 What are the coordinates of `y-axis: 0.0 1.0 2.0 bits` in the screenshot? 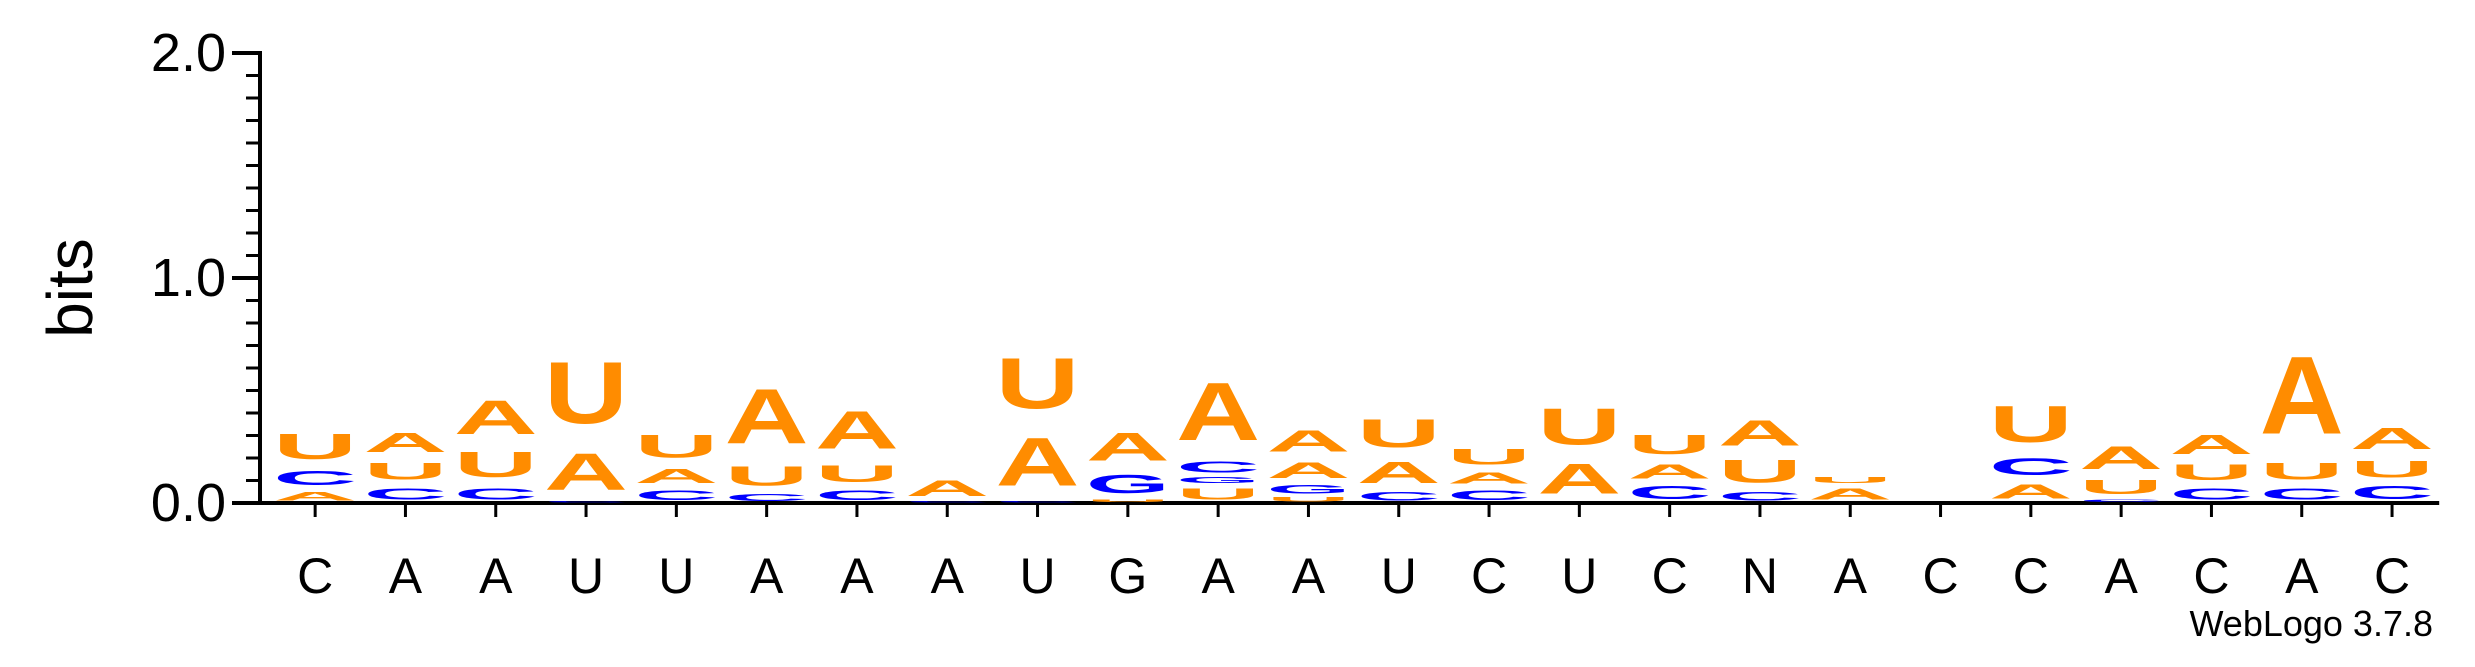 It's located at (148, 278).